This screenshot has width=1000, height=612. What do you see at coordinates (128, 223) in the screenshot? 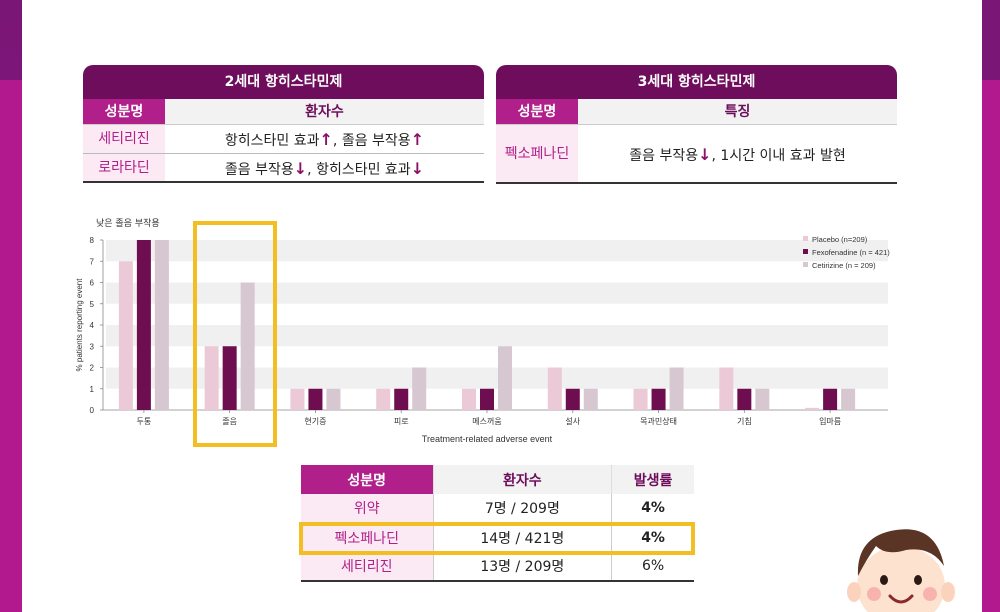
I see `chart-title: 낮은 졸음 부작용` at bounding box center [128, 223].